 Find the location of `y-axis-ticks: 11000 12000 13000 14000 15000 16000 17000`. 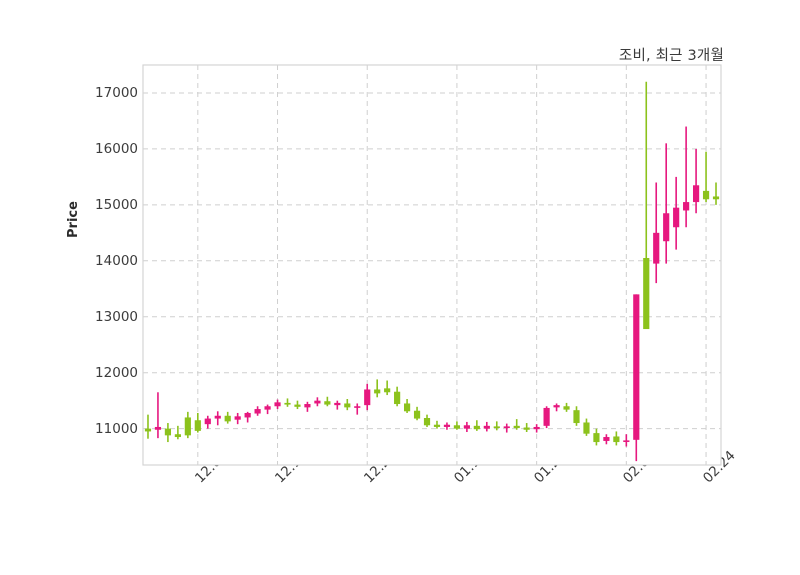

y-axis-ticks: 11000 12000 13000 14000 15000 16000 17000 is located at coordinates (100, 287).